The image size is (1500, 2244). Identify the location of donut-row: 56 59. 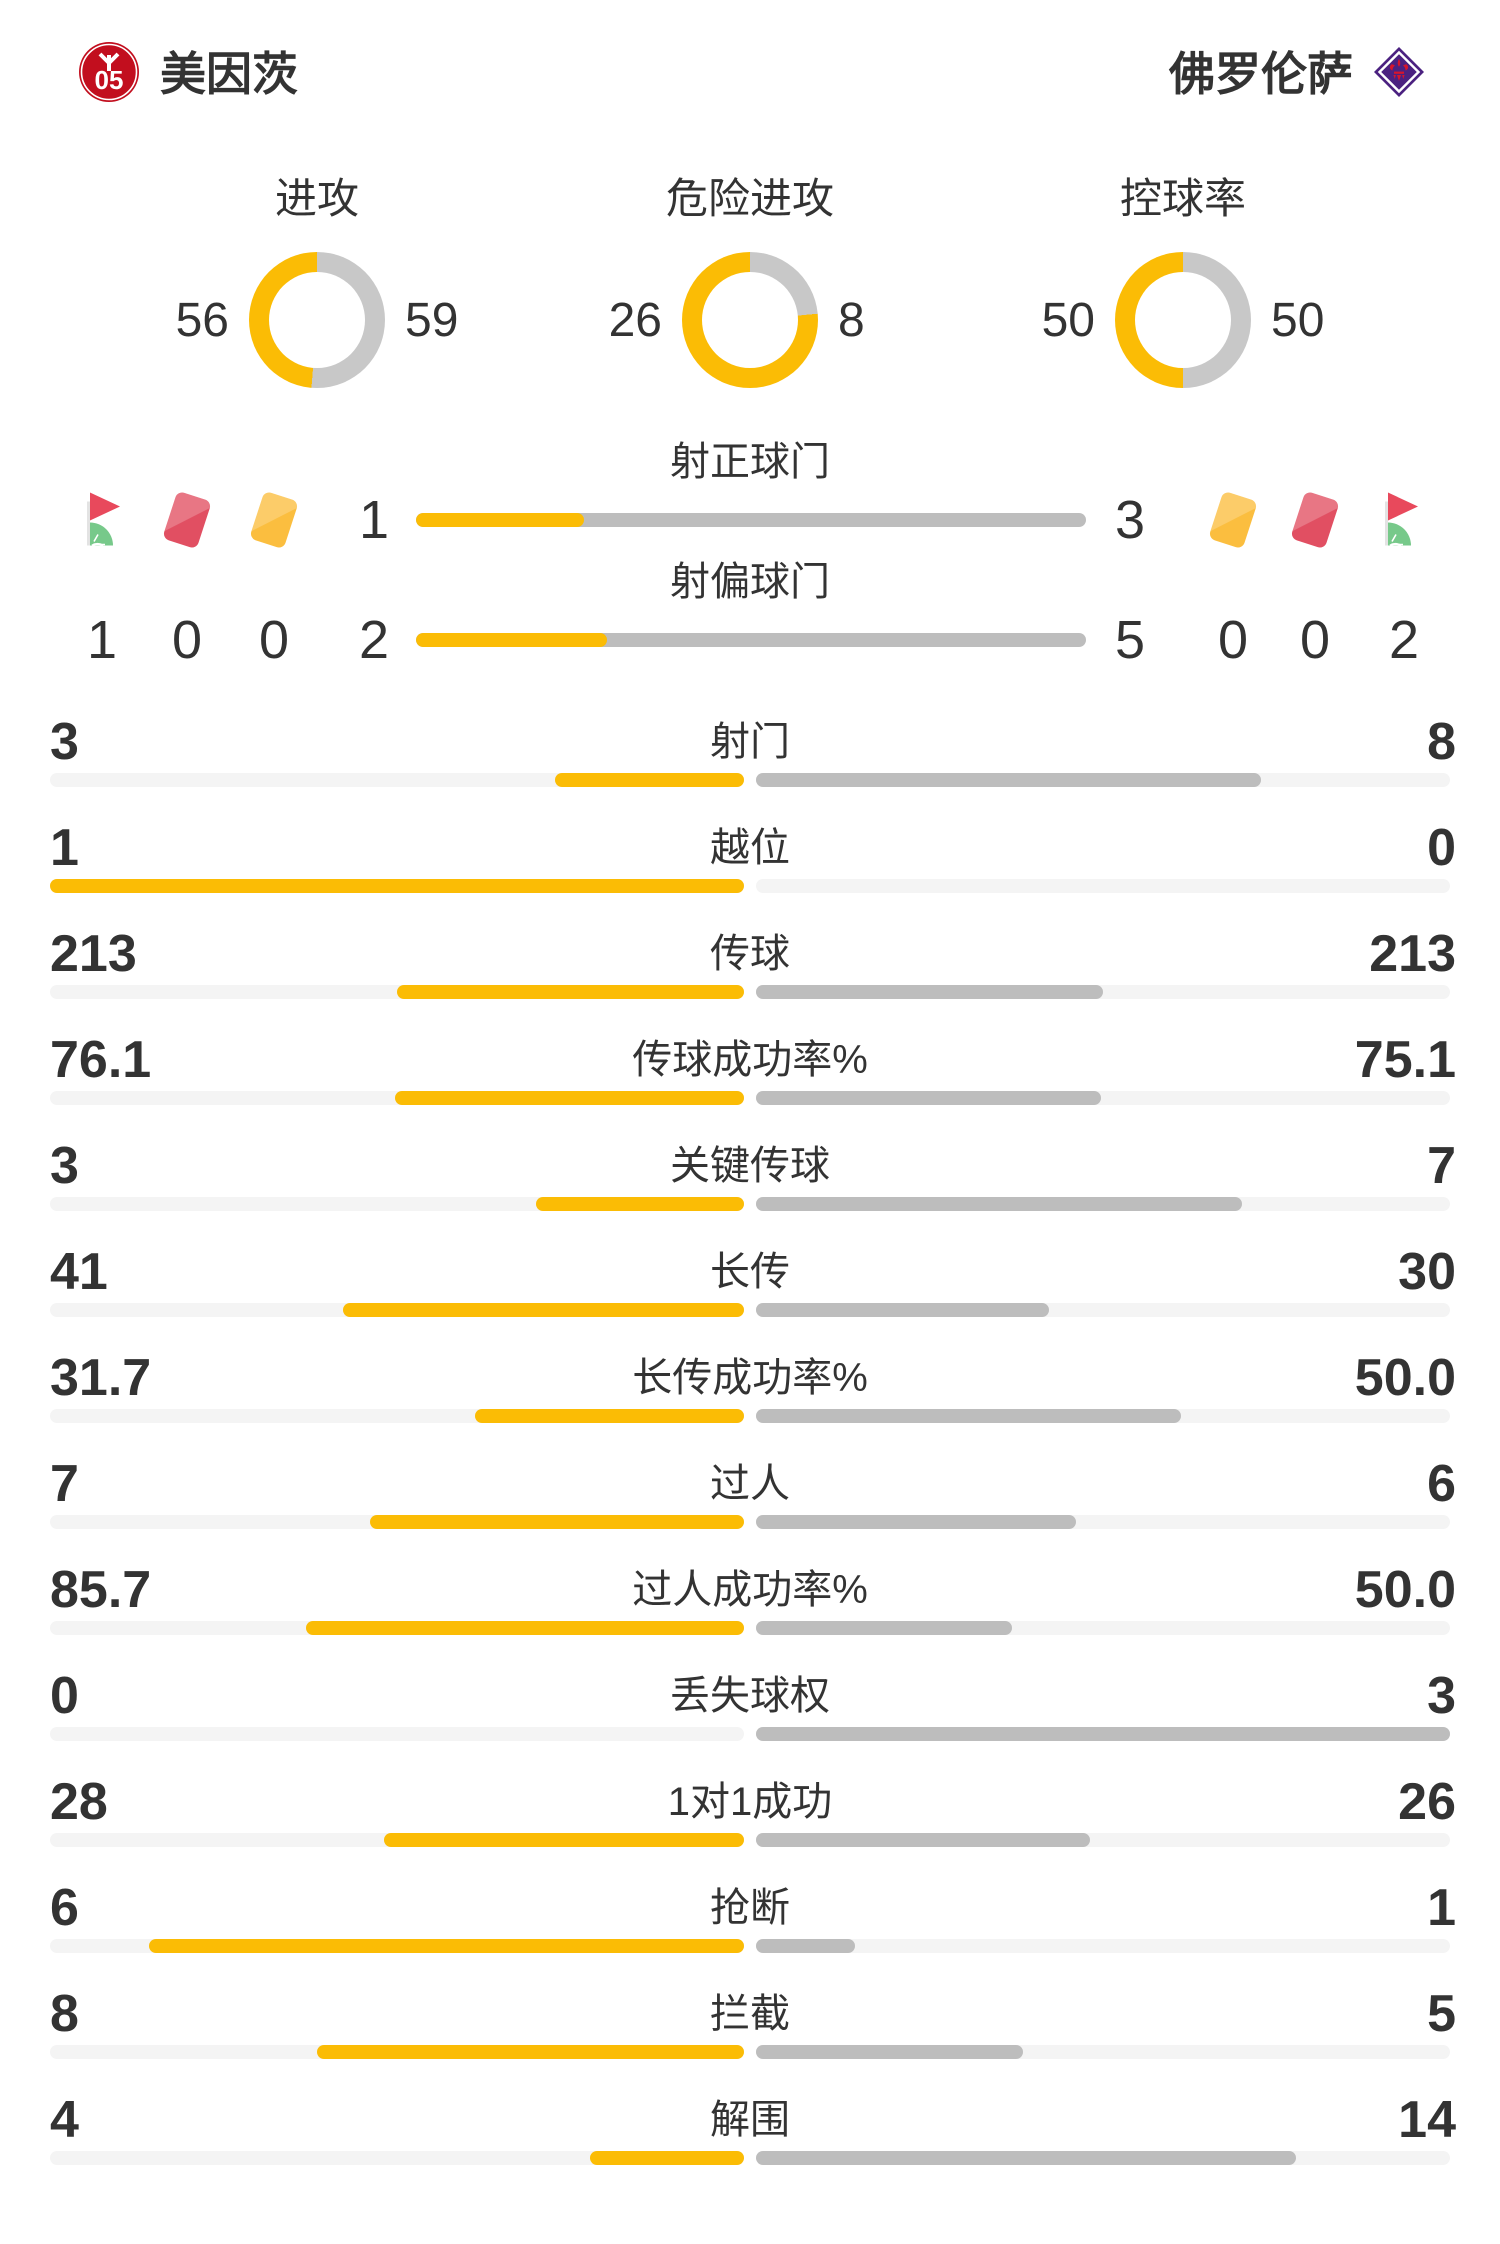
(317, 320).